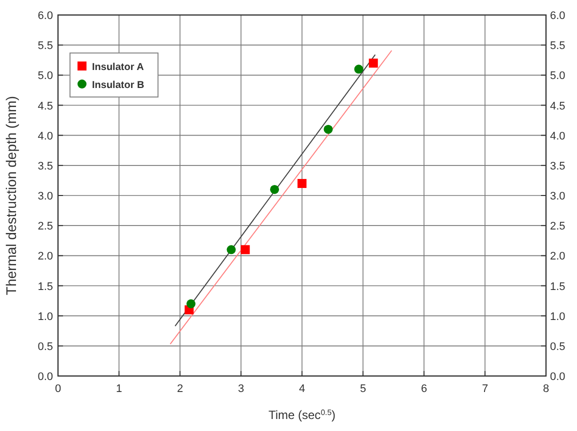  I want to click on y2-tick-label: 5.0, so click(558, 76).